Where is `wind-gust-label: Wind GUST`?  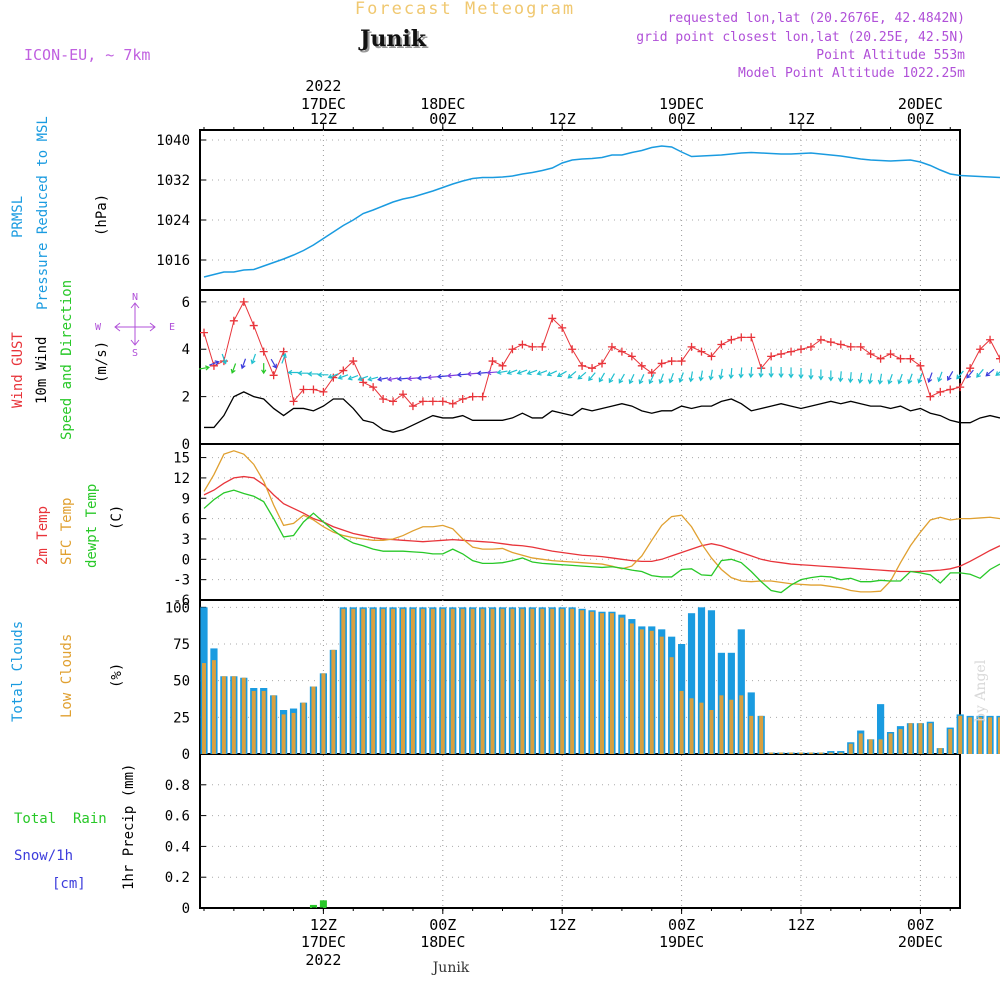 wind-gust-label: Wind GUST is located at coordinates (18, 370).